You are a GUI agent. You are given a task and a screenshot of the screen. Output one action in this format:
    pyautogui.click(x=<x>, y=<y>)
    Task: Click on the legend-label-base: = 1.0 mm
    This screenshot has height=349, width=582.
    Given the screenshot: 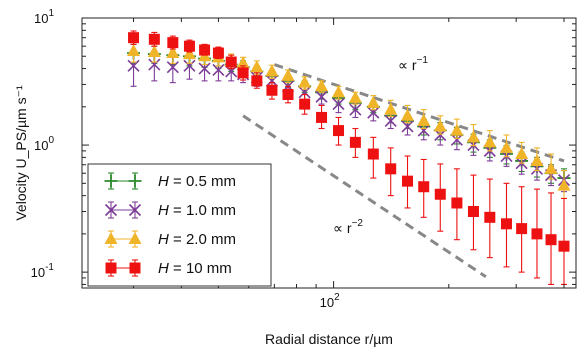 What is the action you would take?
    pyautogui.click(x=202, y=210)
    